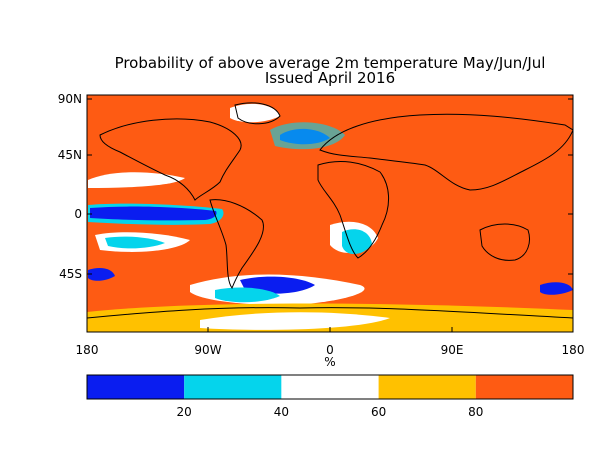 The image size is (600, 450). What do you see at coordinates (295, 321) in the screenshot?
I see `region-antarctic-white` at bounding box center [295, 321].